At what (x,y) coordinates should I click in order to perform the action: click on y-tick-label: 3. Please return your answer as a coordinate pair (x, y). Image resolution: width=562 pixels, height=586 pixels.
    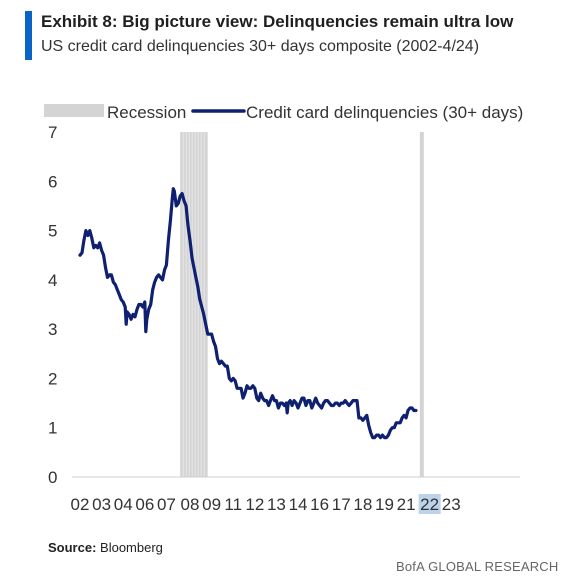
    Looking at the image, I should click on (52, 329).